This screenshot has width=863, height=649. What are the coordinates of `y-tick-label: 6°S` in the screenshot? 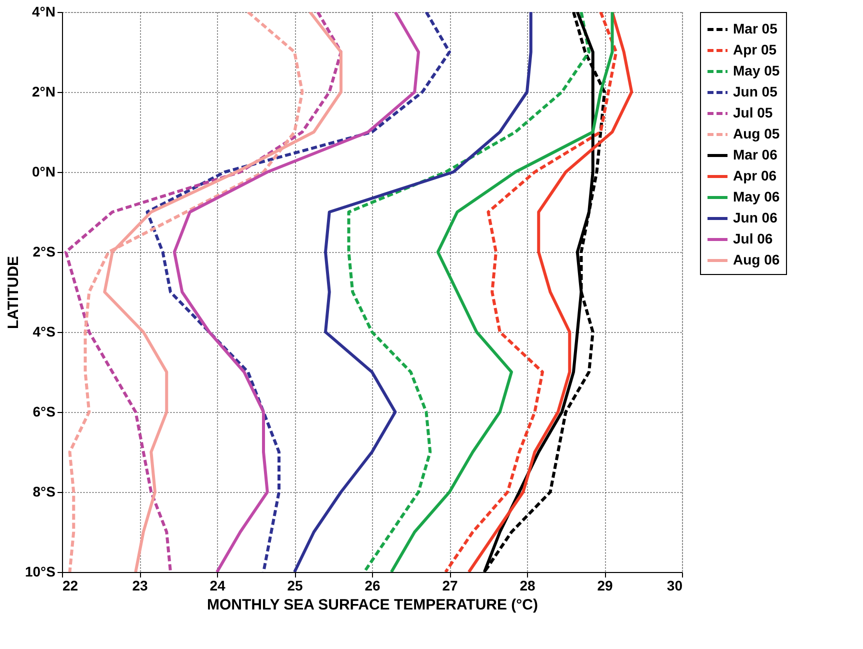 It's located at (44, 412).